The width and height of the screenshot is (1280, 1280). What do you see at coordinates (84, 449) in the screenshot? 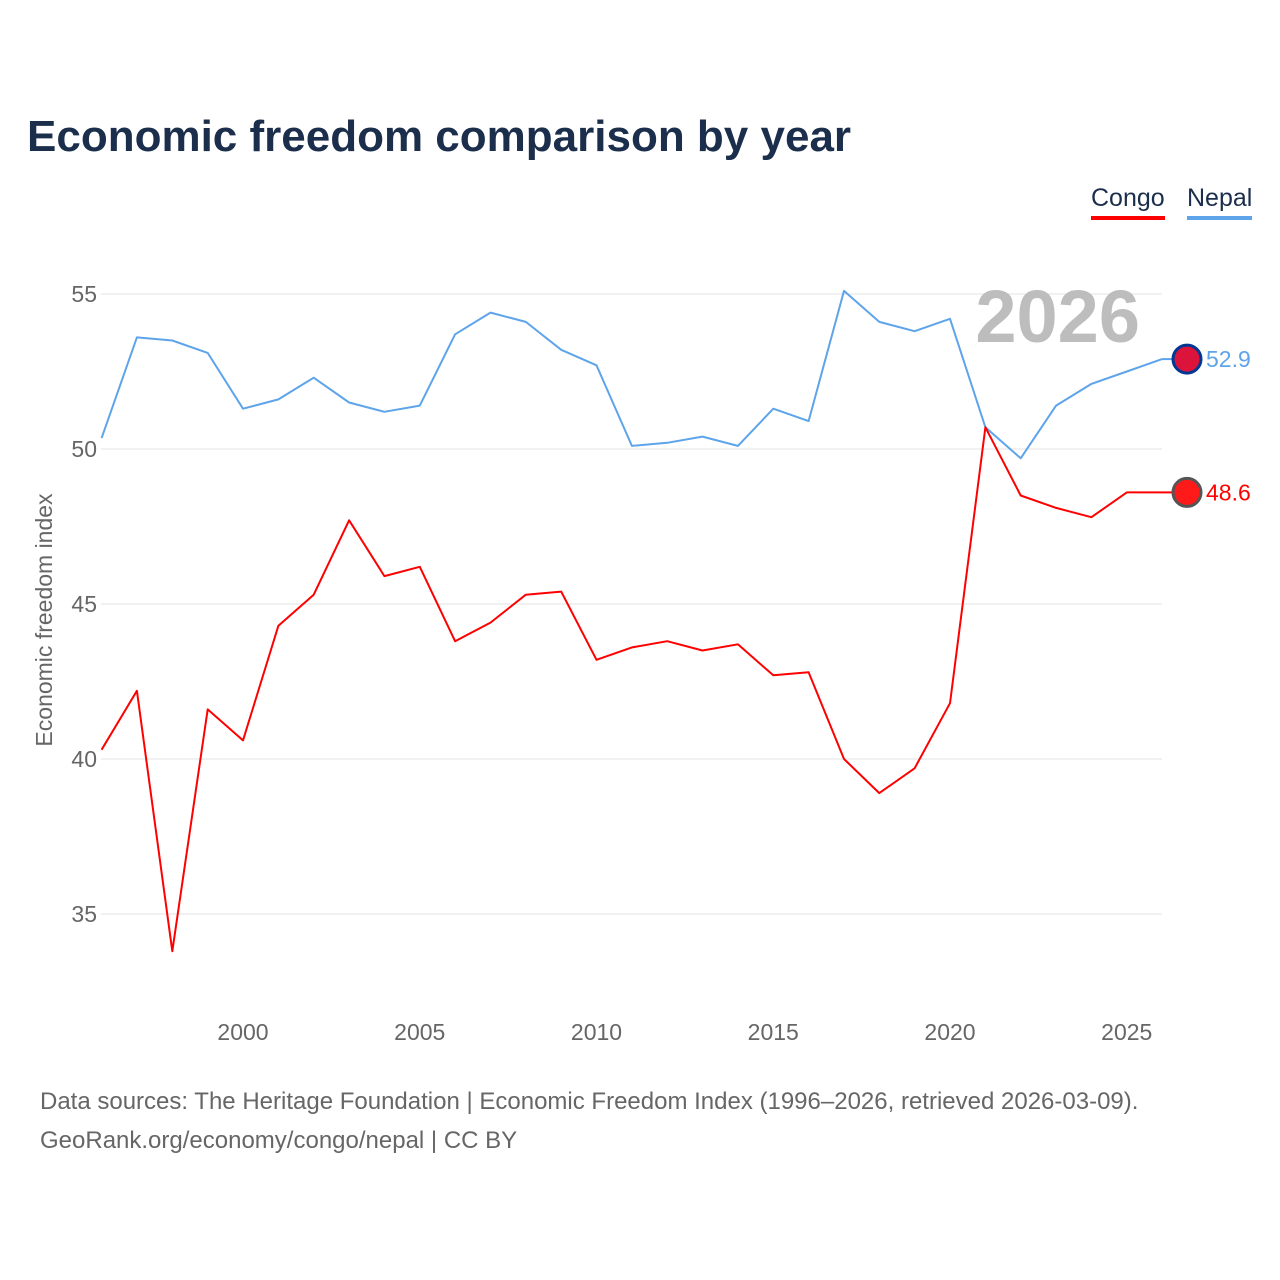
I see `y-tick-label: 50` at bounding box center [84, 449].